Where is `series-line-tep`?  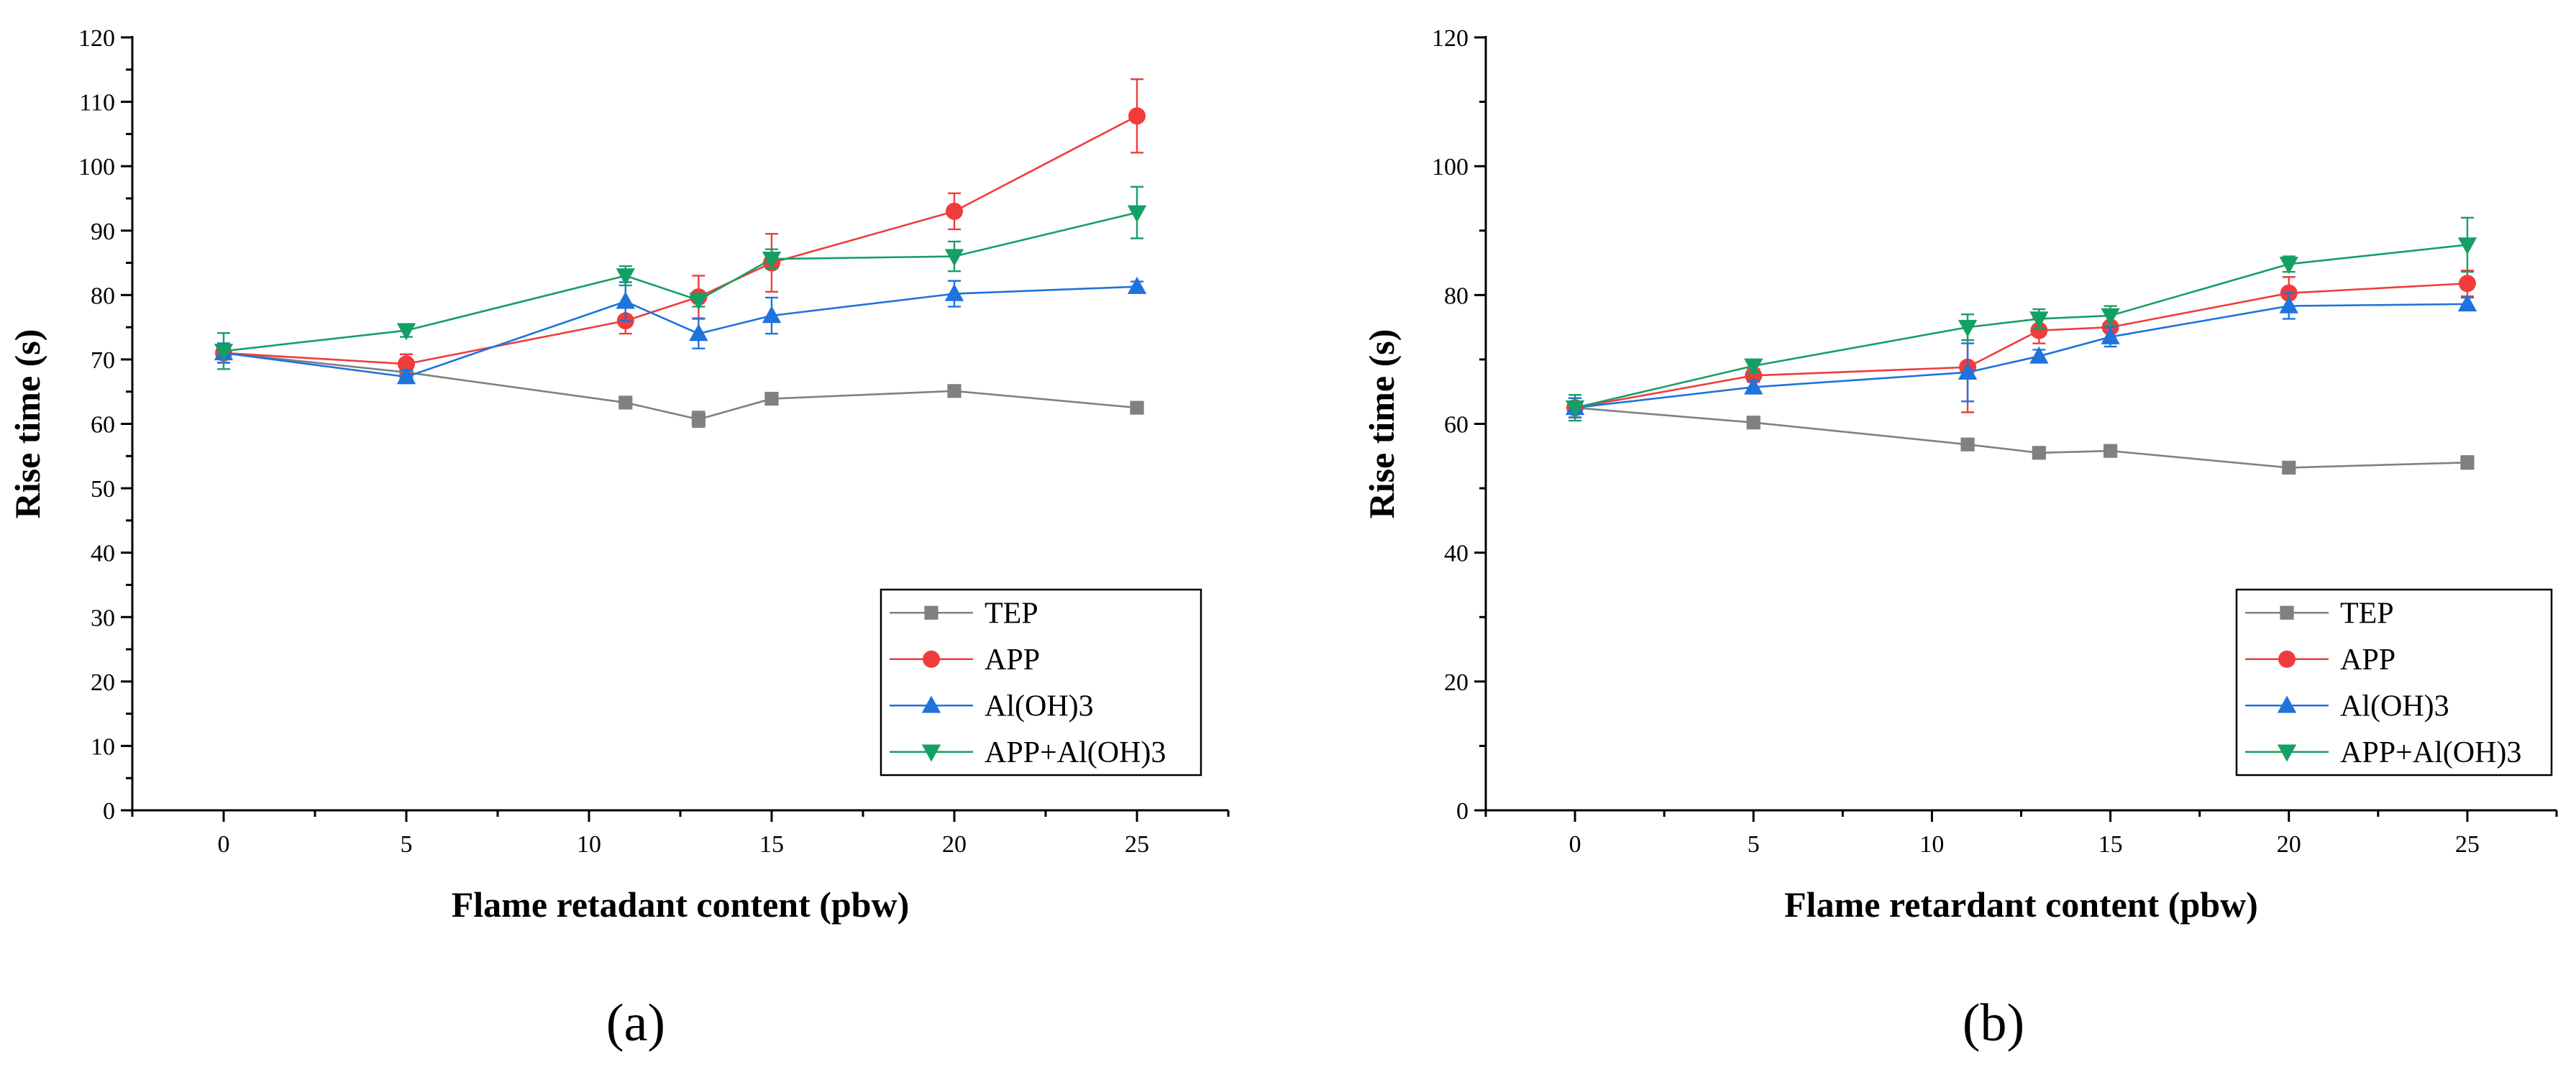 series-line-tep is located at coordinates (680, 387).